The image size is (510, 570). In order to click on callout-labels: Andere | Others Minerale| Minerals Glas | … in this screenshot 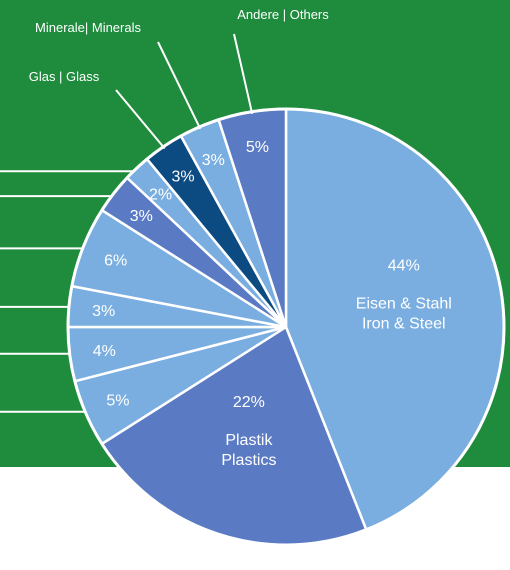, I will do `click(179, 78)`.